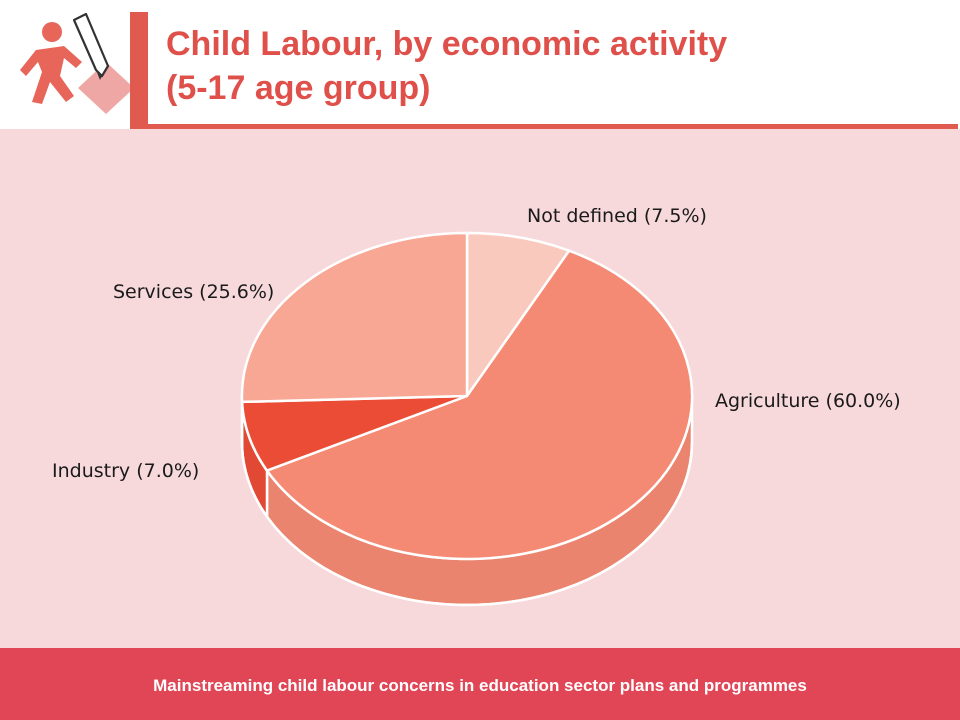  I want to click on title-underline, so click(553, 126).